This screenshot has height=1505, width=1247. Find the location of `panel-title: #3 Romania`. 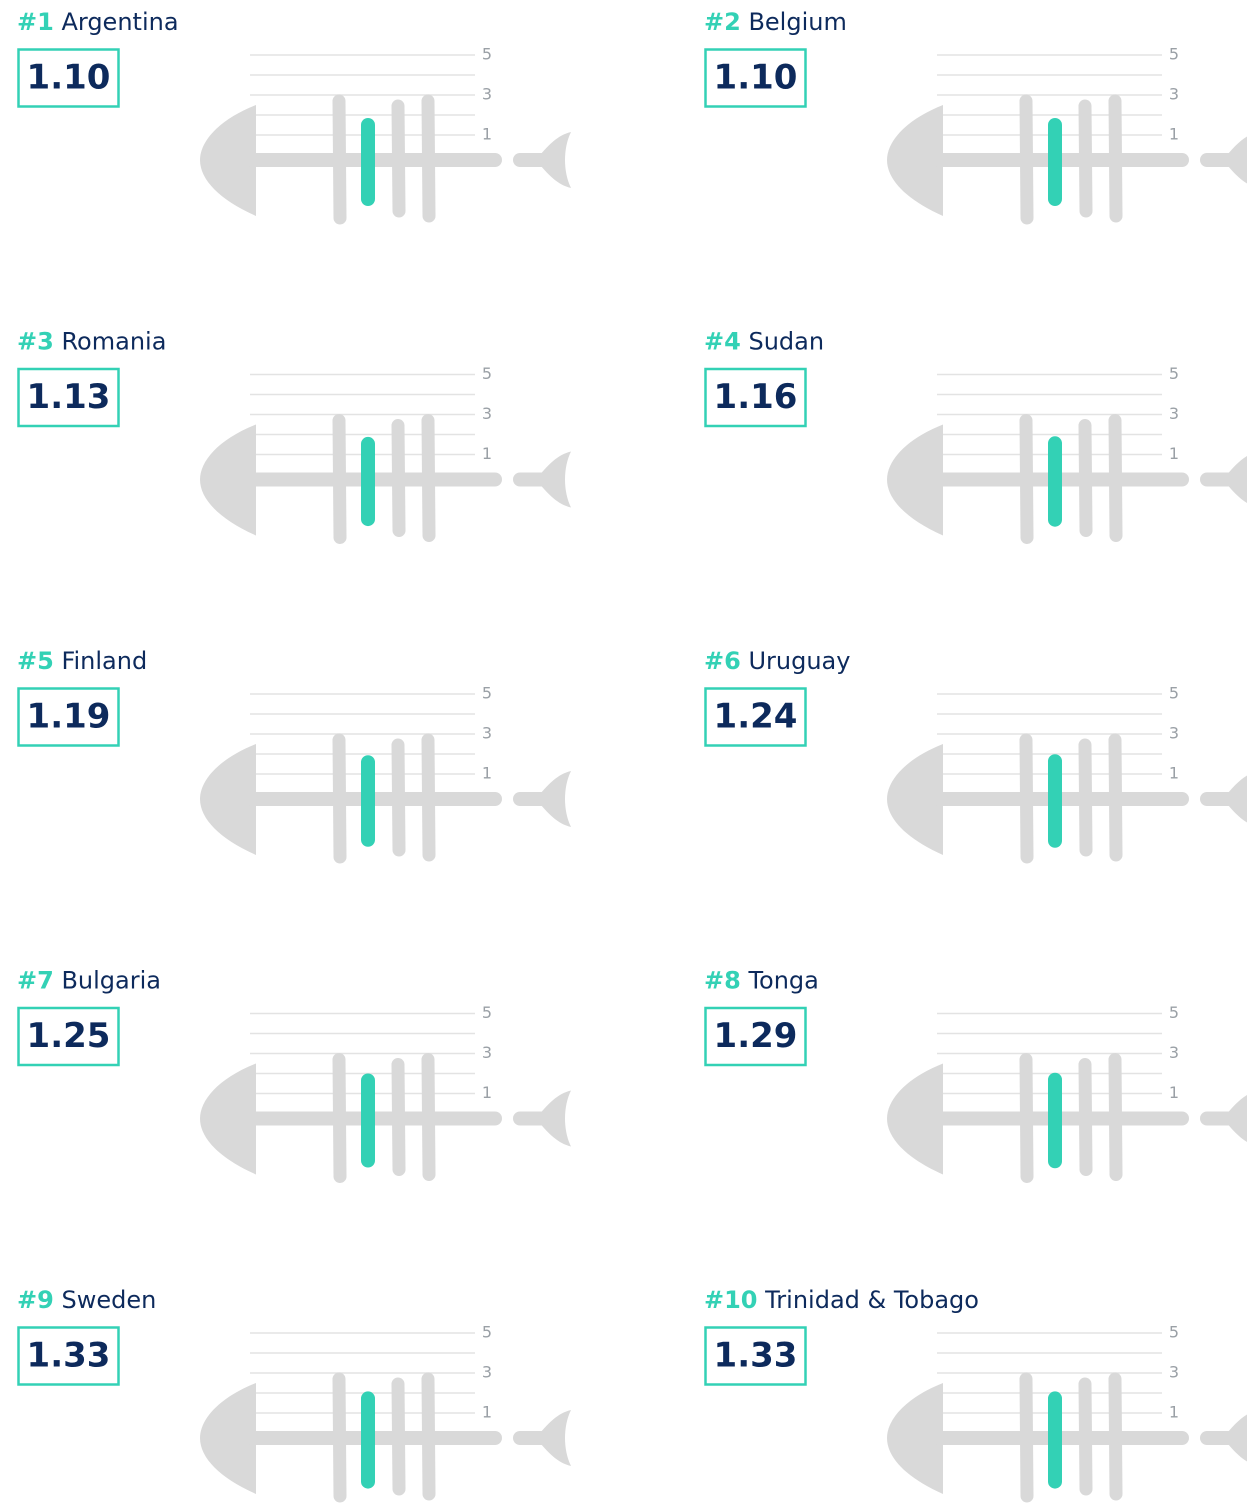

panel-title: #3 Romania is located at coordinates (91, 342).